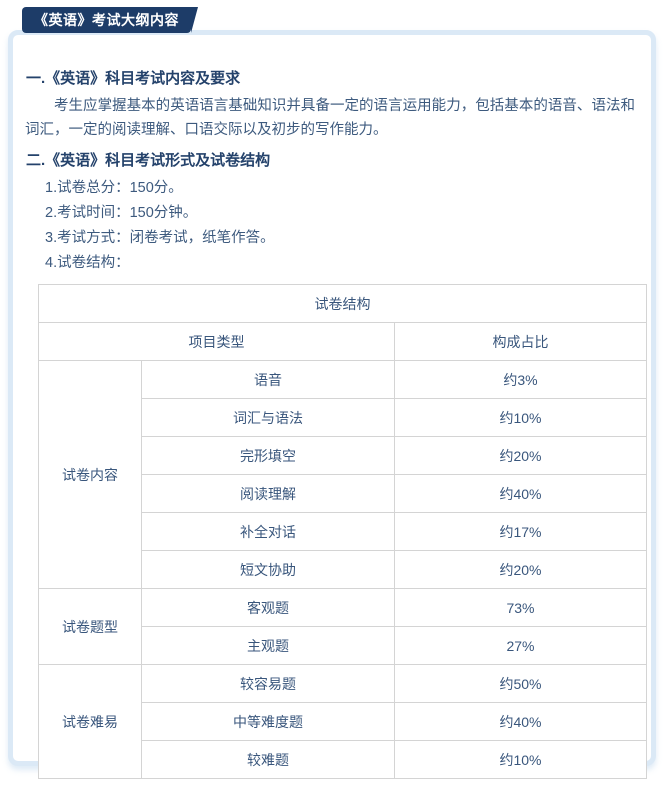 The width and height of the screenshot is (664, 787). I want to click on table-row: 主观题 27%, so click(343, 645).